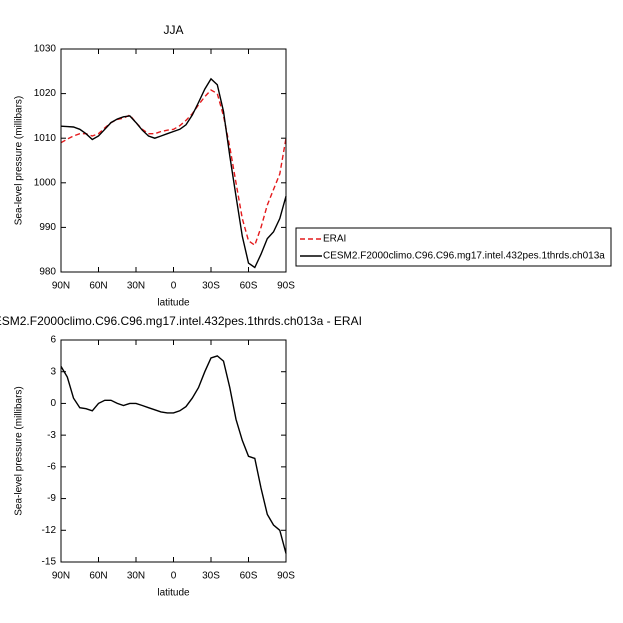  What do you see at coordinates (53, 340) in the screenshot?
I see `y-tick-label: 6` at bounding box center [53, 340].